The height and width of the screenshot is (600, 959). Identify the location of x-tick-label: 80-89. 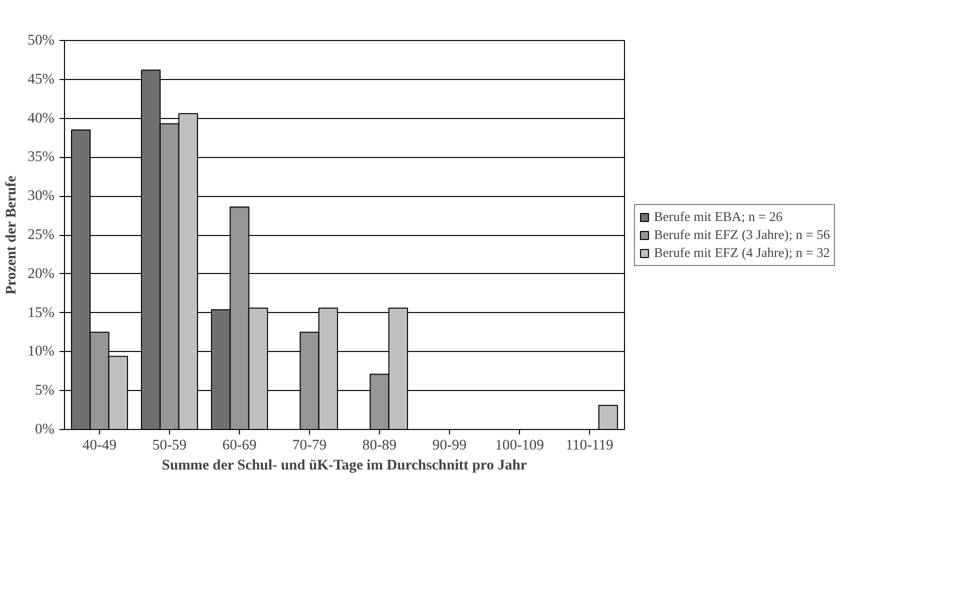
(379, 446).